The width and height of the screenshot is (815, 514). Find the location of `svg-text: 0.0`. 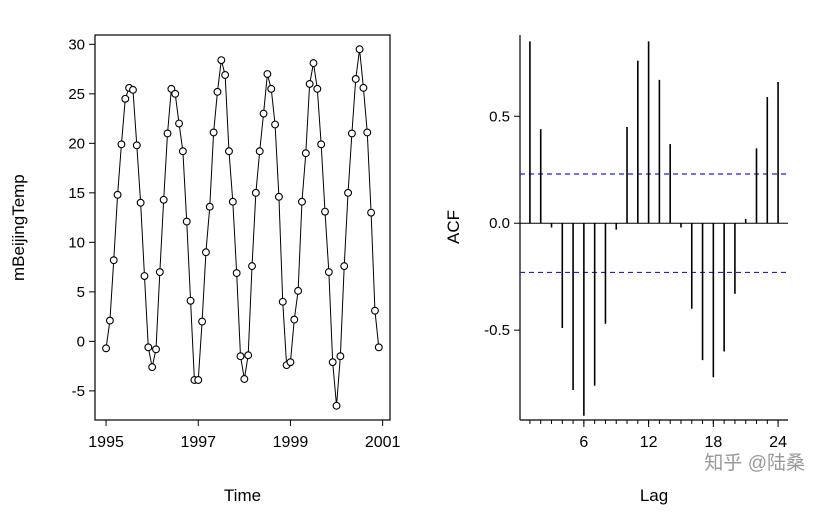

svg-text: 0.0 is located at coordinates (499, 223).